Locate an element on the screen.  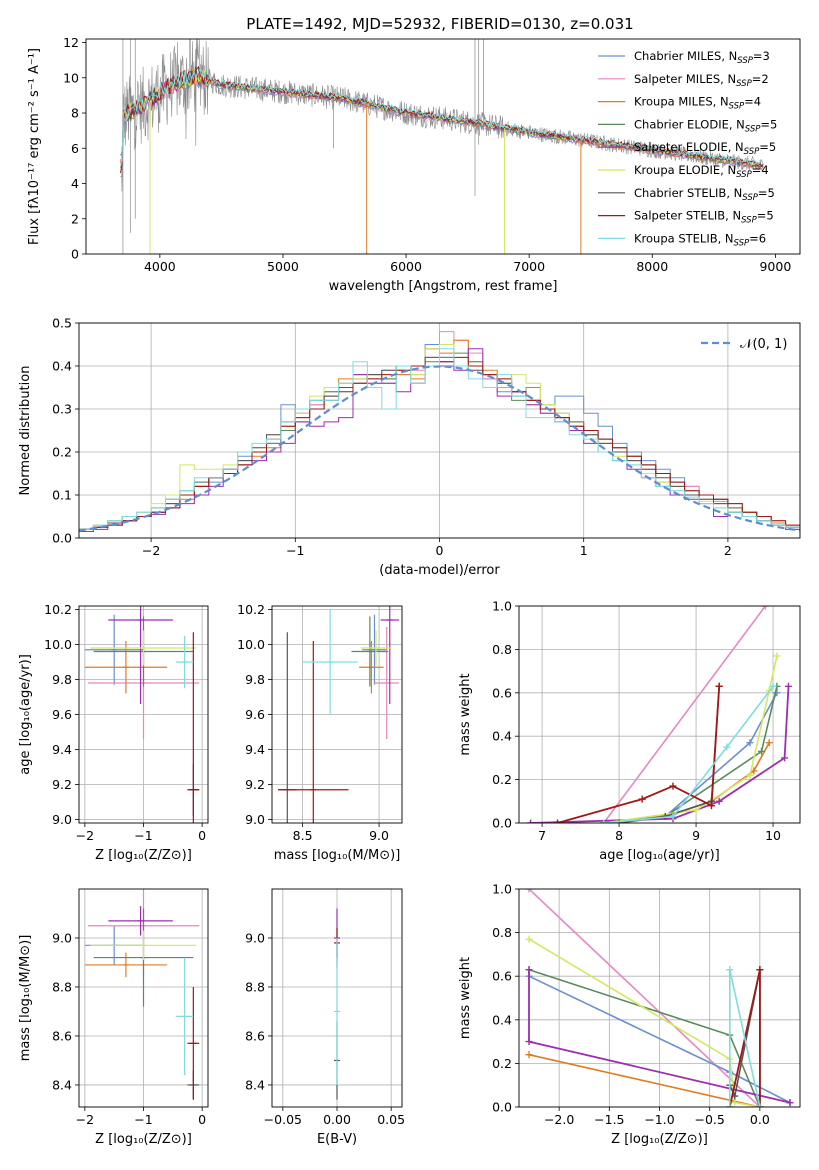
x-axis-label: mass [log₁₀(M/M⊙)] is located at coordinates (337, 855).